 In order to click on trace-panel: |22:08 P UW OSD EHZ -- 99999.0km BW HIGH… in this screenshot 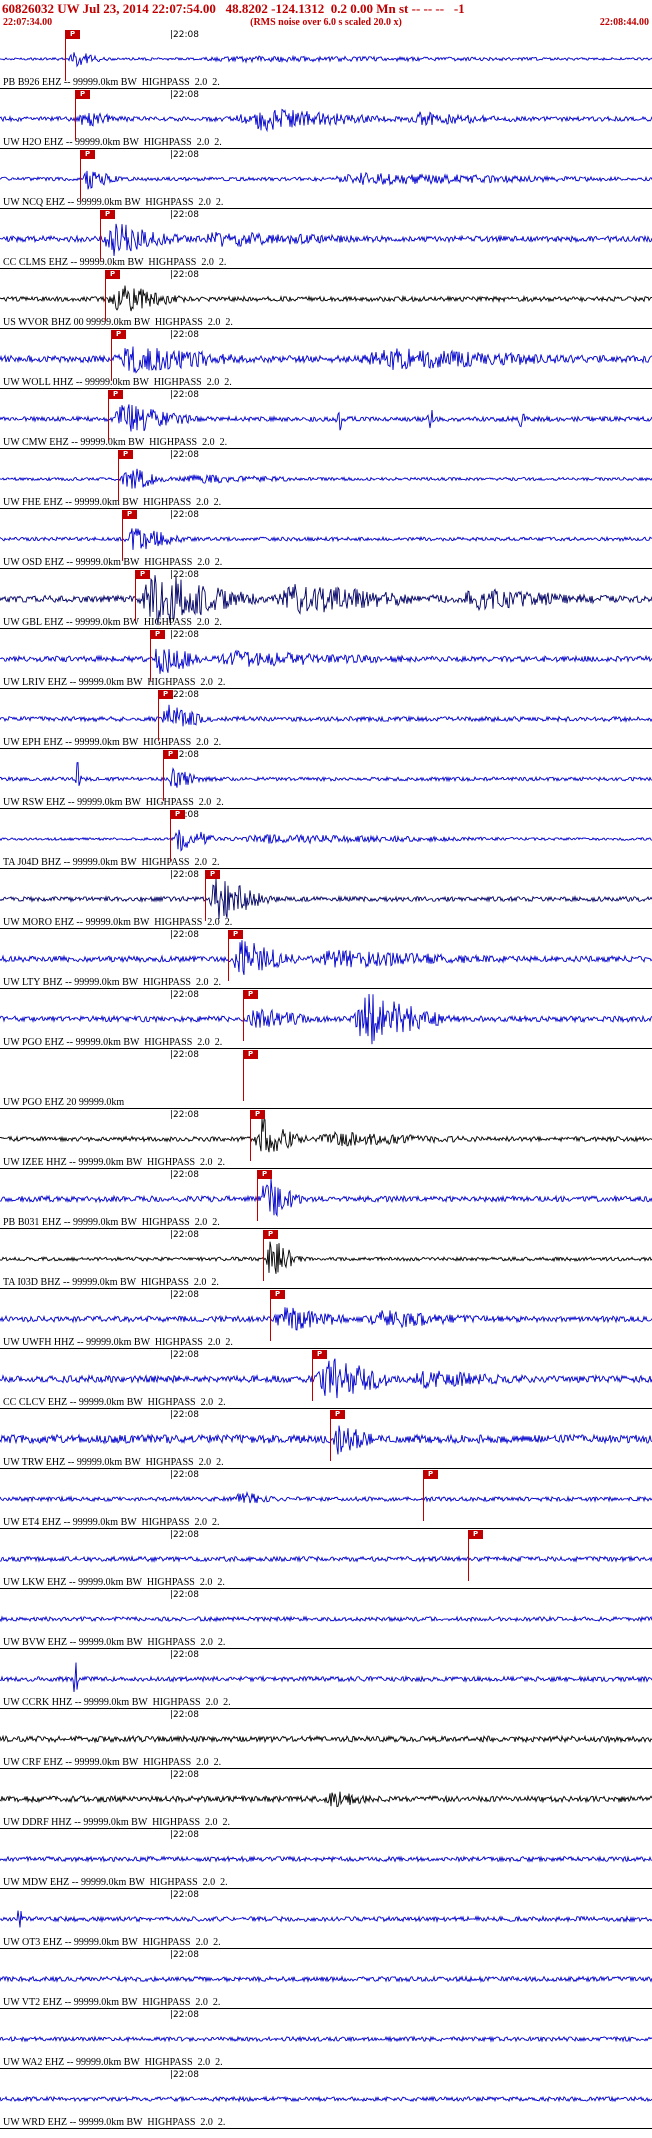, I will do `click(326, 539)`.